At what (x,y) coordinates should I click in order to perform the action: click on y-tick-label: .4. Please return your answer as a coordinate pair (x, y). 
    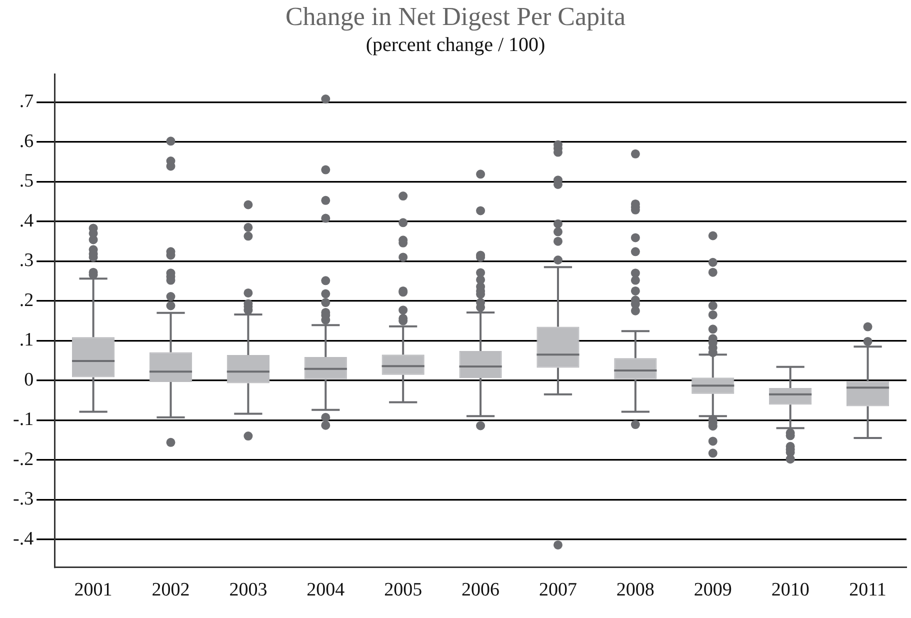
    Looking at the image, I should click on (26, 221).